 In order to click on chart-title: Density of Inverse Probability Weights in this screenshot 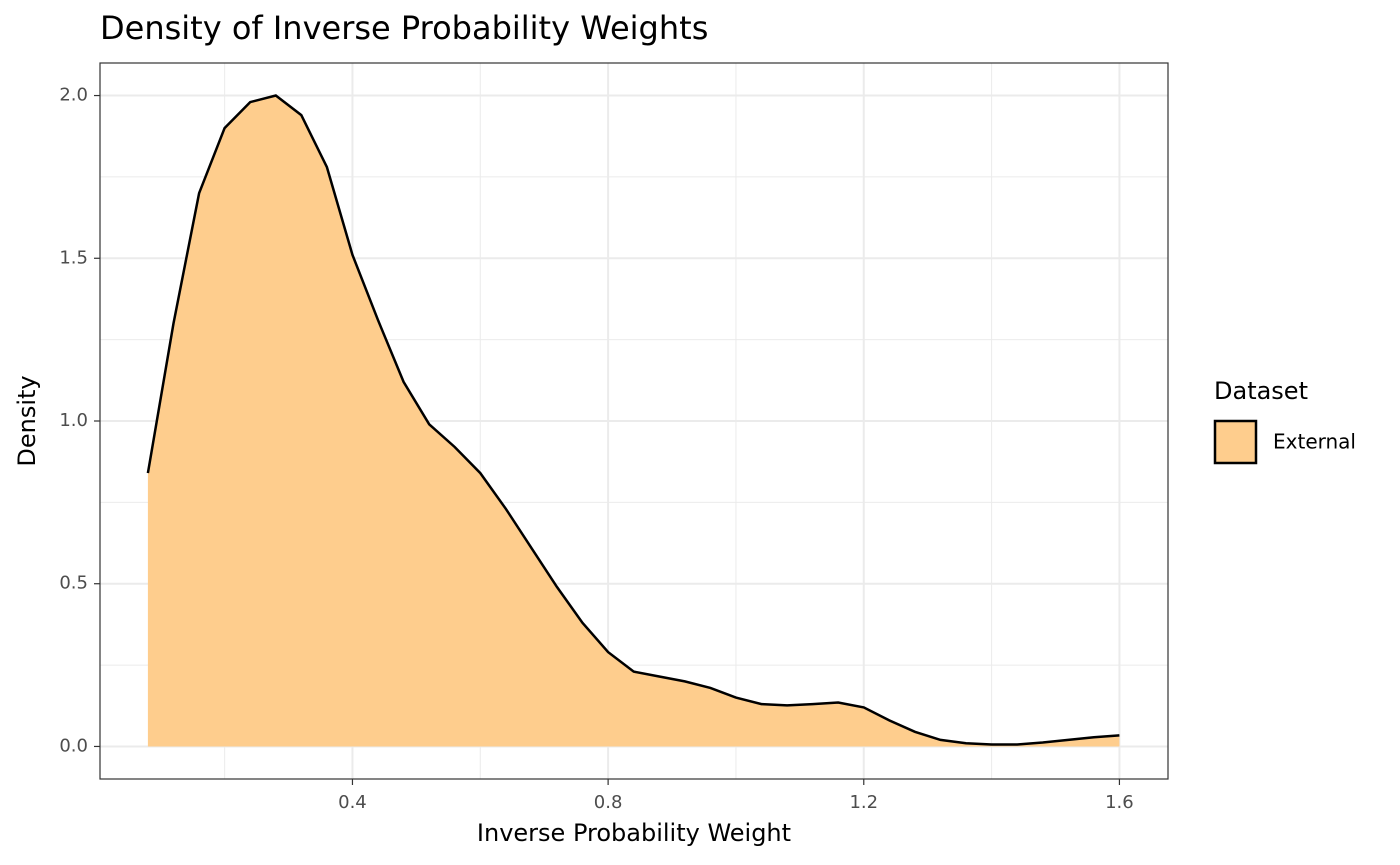, I will do `click(404, 28)`.